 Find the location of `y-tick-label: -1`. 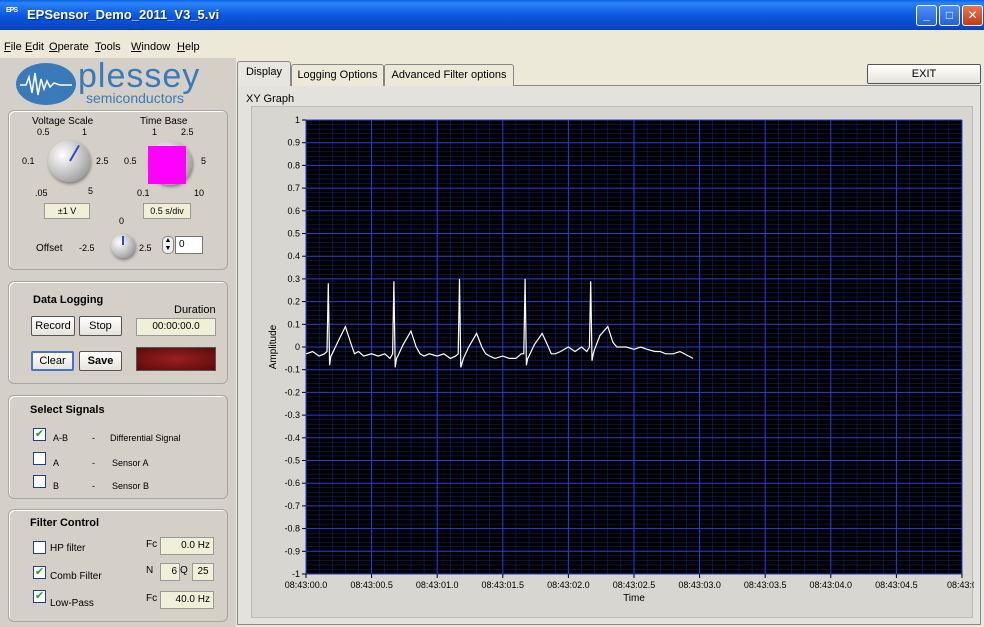

y-tick-label: -1 is located at coordinates (296, 574).